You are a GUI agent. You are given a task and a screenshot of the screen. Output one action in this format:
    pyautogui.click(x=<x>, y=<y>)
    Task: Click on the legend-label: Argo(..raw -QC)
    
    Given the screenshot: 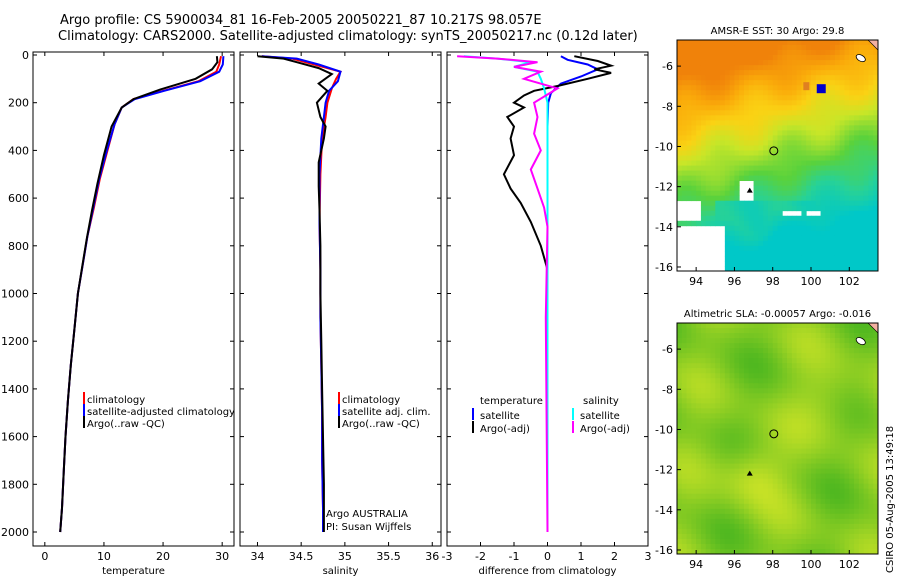 What is the action you would take?
    pyautogui.click(x=381, y=424)
    